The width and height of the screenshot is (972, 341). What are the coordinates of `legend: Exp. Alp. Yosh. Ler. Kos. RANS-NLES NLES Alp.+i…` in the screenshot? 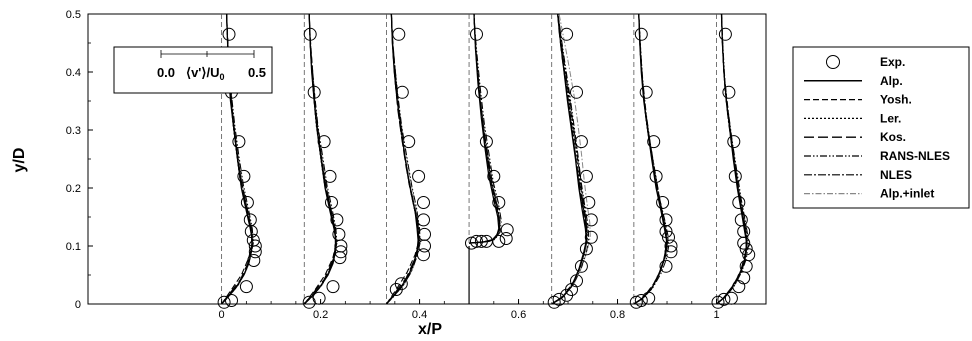 It's located at (881, 127).